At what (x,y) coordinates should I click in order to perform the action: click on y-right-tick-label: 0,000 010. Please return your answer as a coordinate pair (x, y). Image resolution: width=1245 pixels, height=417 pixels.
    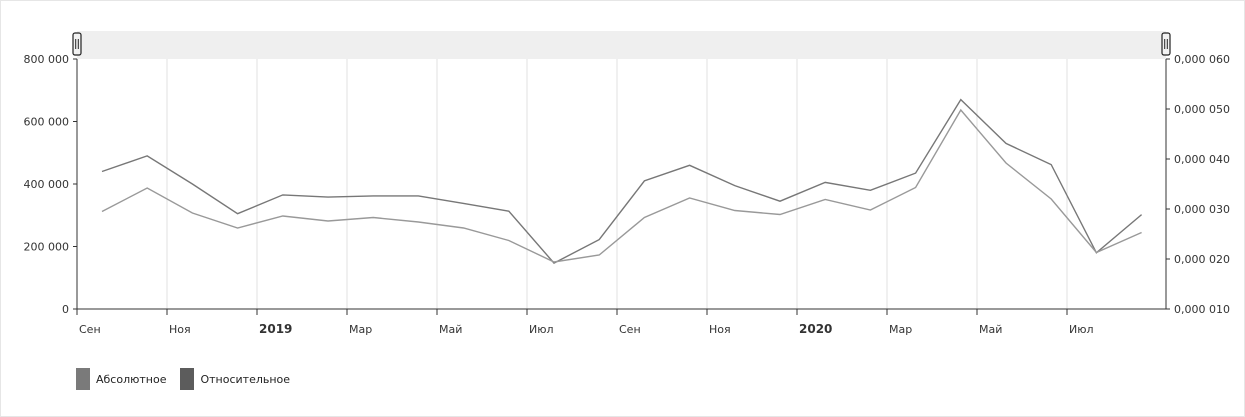
    Looking at the image, I should click on (1202, 309).